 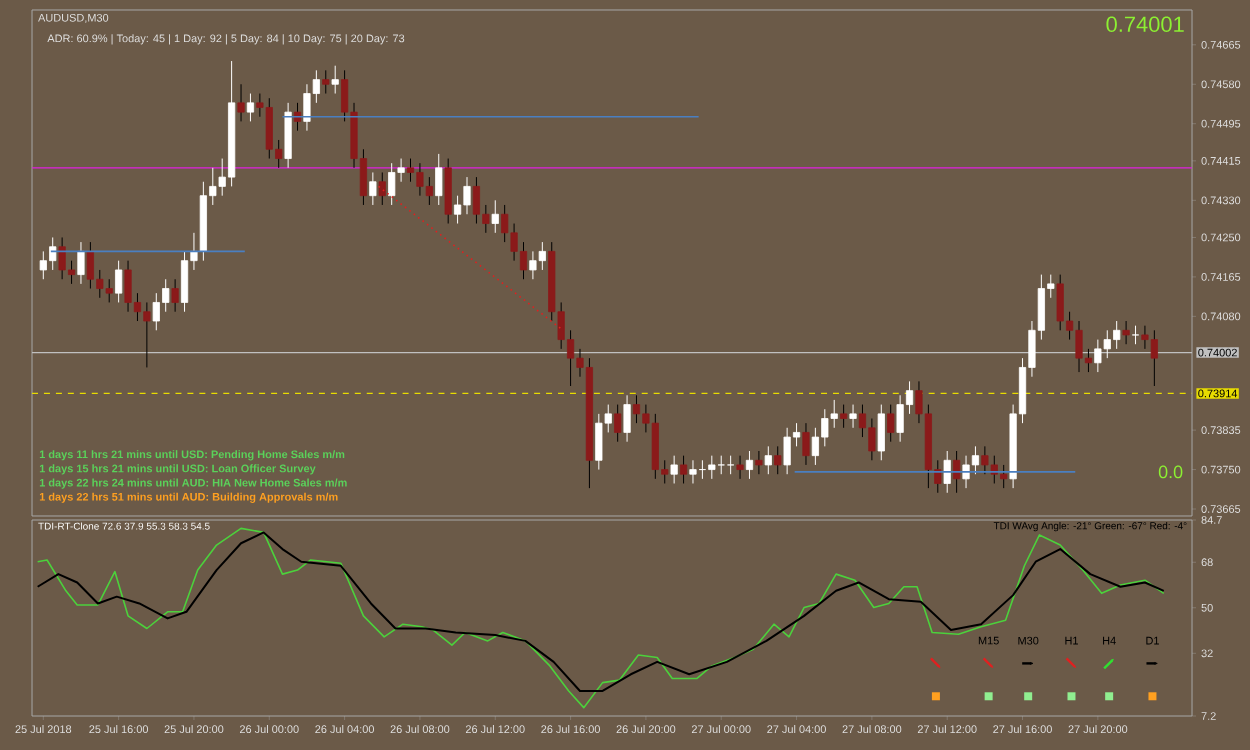 What do you see at coordinates (1170, 472) in the screenshot?
I see `annotation: 0.0` at bounding box center [1170, 472].